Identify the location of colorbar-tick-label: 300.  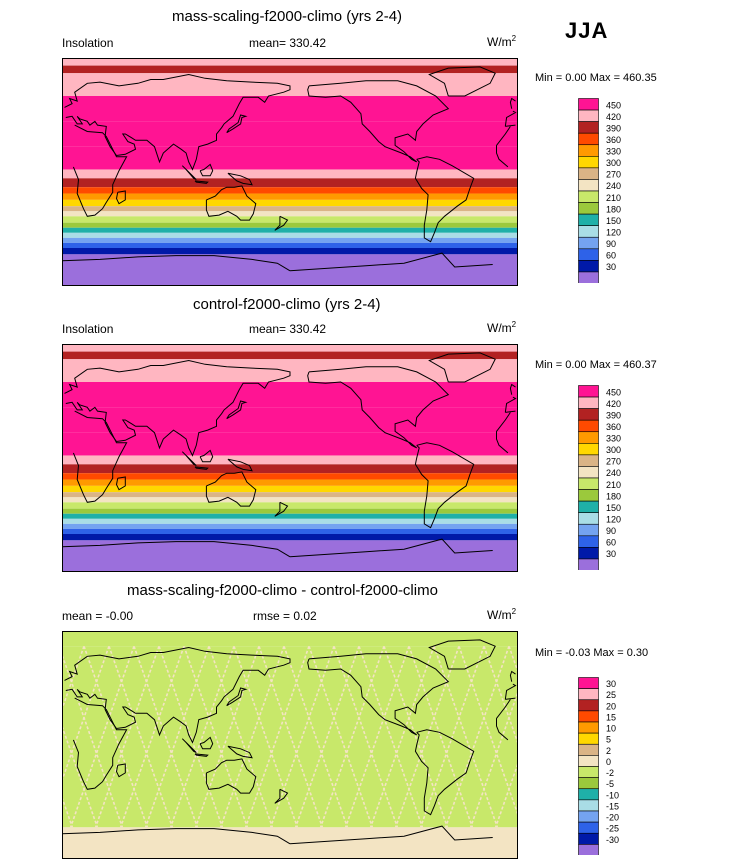
(613, 163).